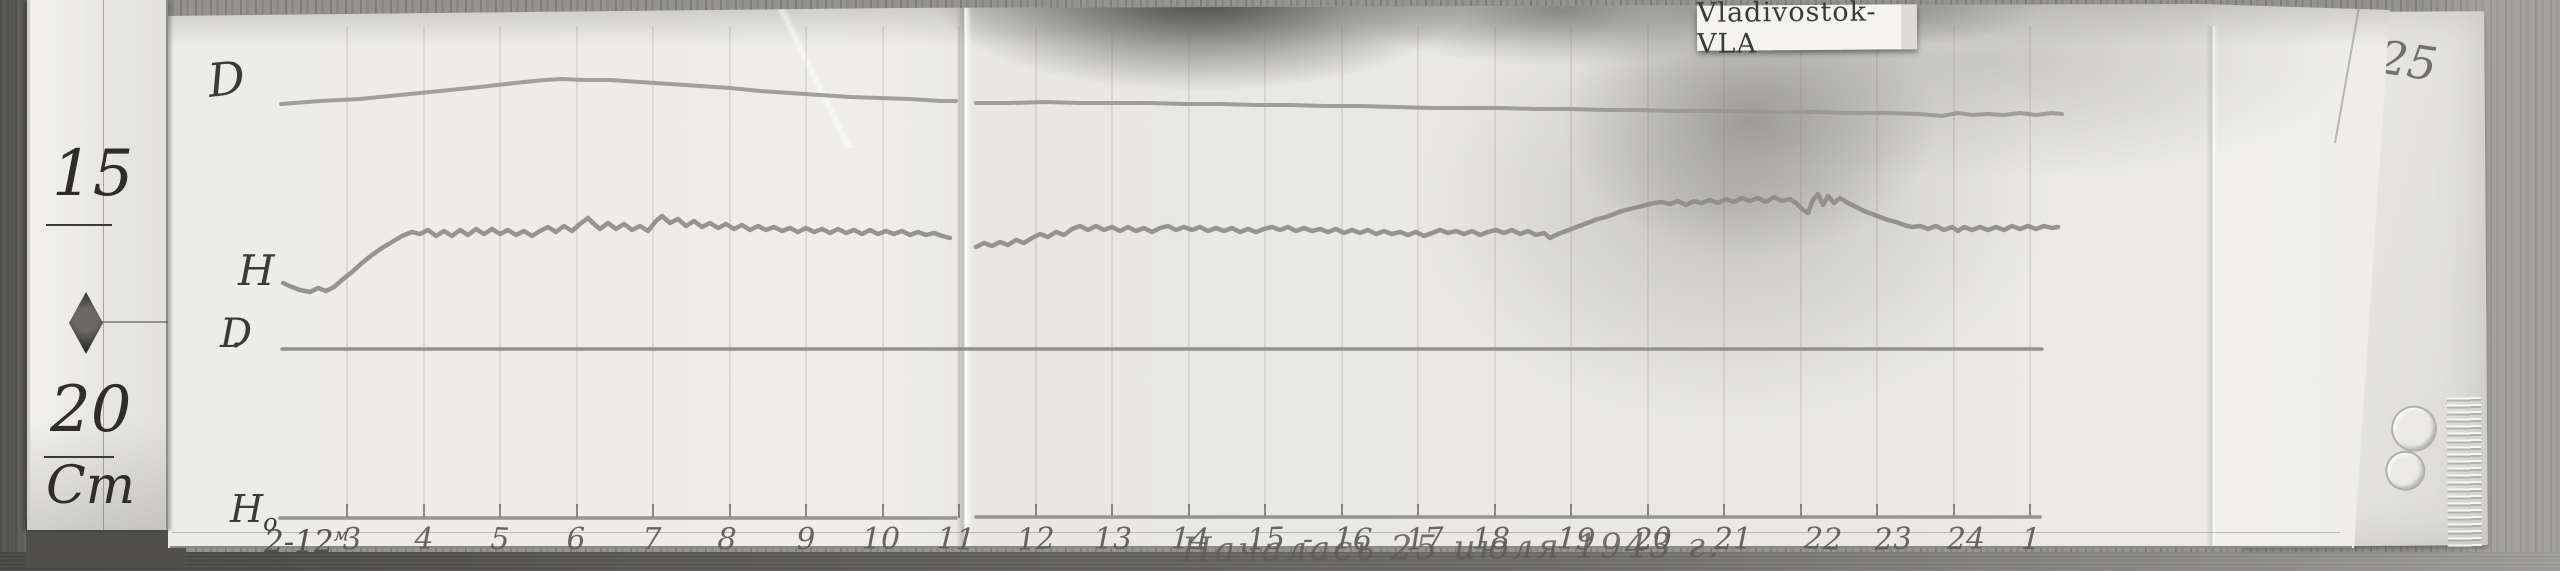 This screenshot has width=2560, height=571. Describe the element at coordinates (1491, 539) in the screenshot. I see `hour-label: 18` at that location.